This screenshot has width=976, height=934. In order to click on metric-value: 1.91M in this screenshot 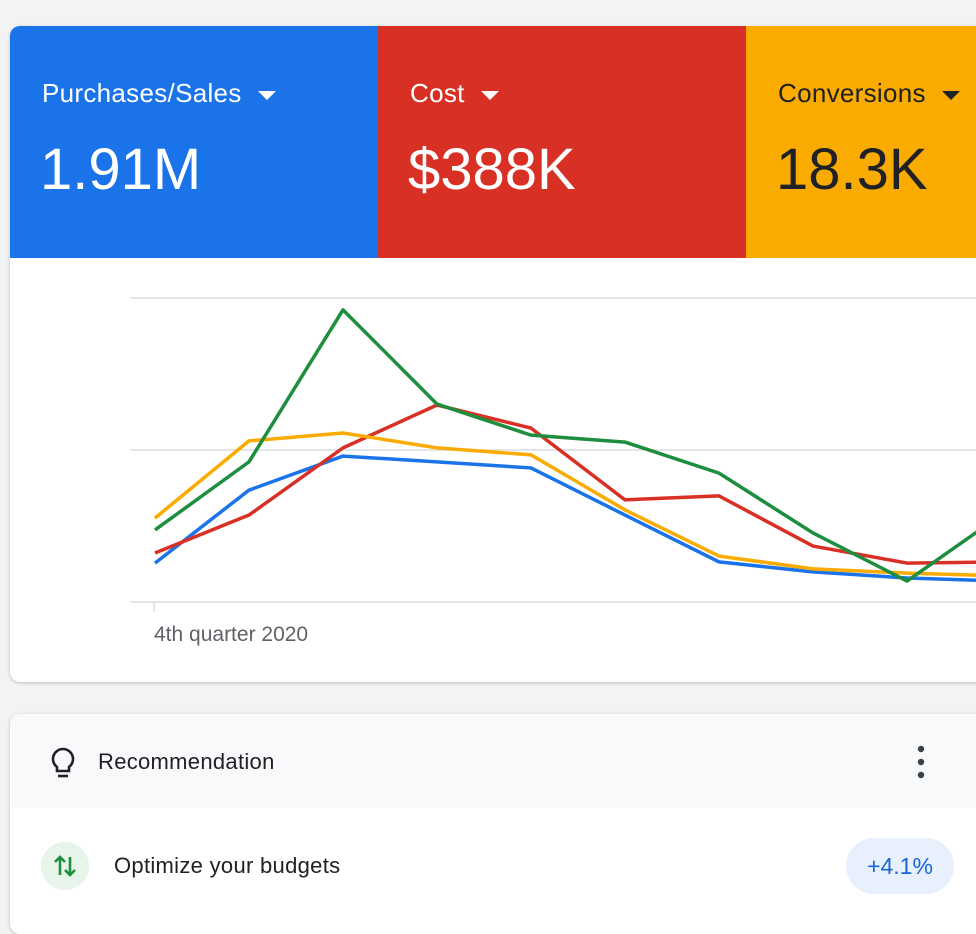, I will do `click(121, 169)`.